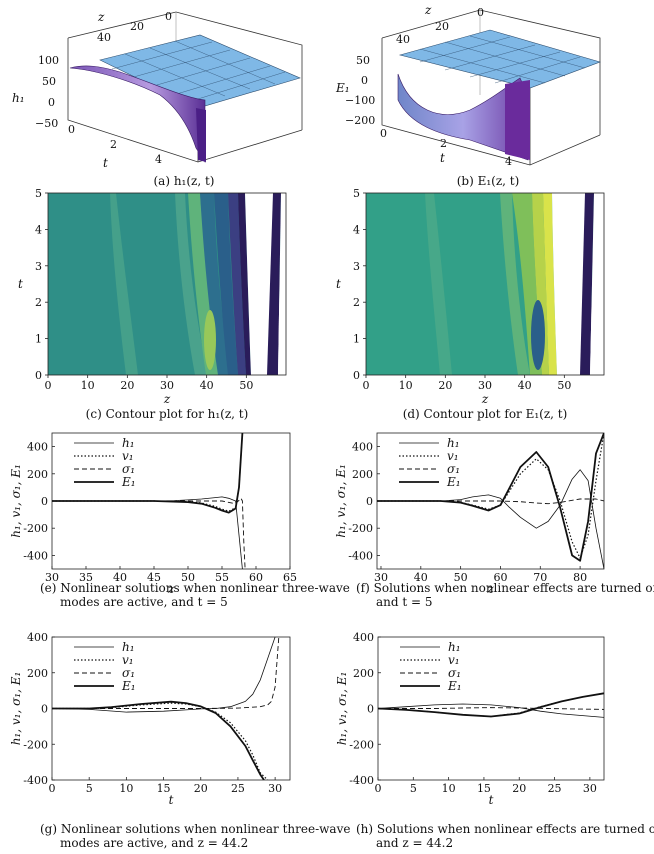 This screenshot has height=854, width=654. I want to click on surface-b-mesh, so click(502, 59).